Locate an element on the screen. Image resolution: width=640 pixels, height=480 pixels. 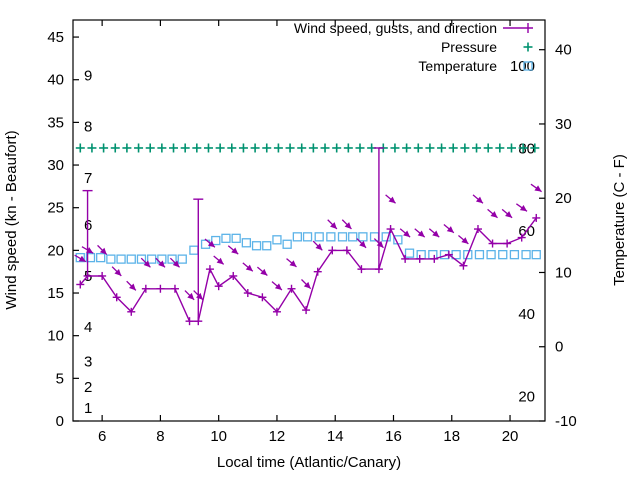
legend-sample-pressure is located at coordinates (528, 47).